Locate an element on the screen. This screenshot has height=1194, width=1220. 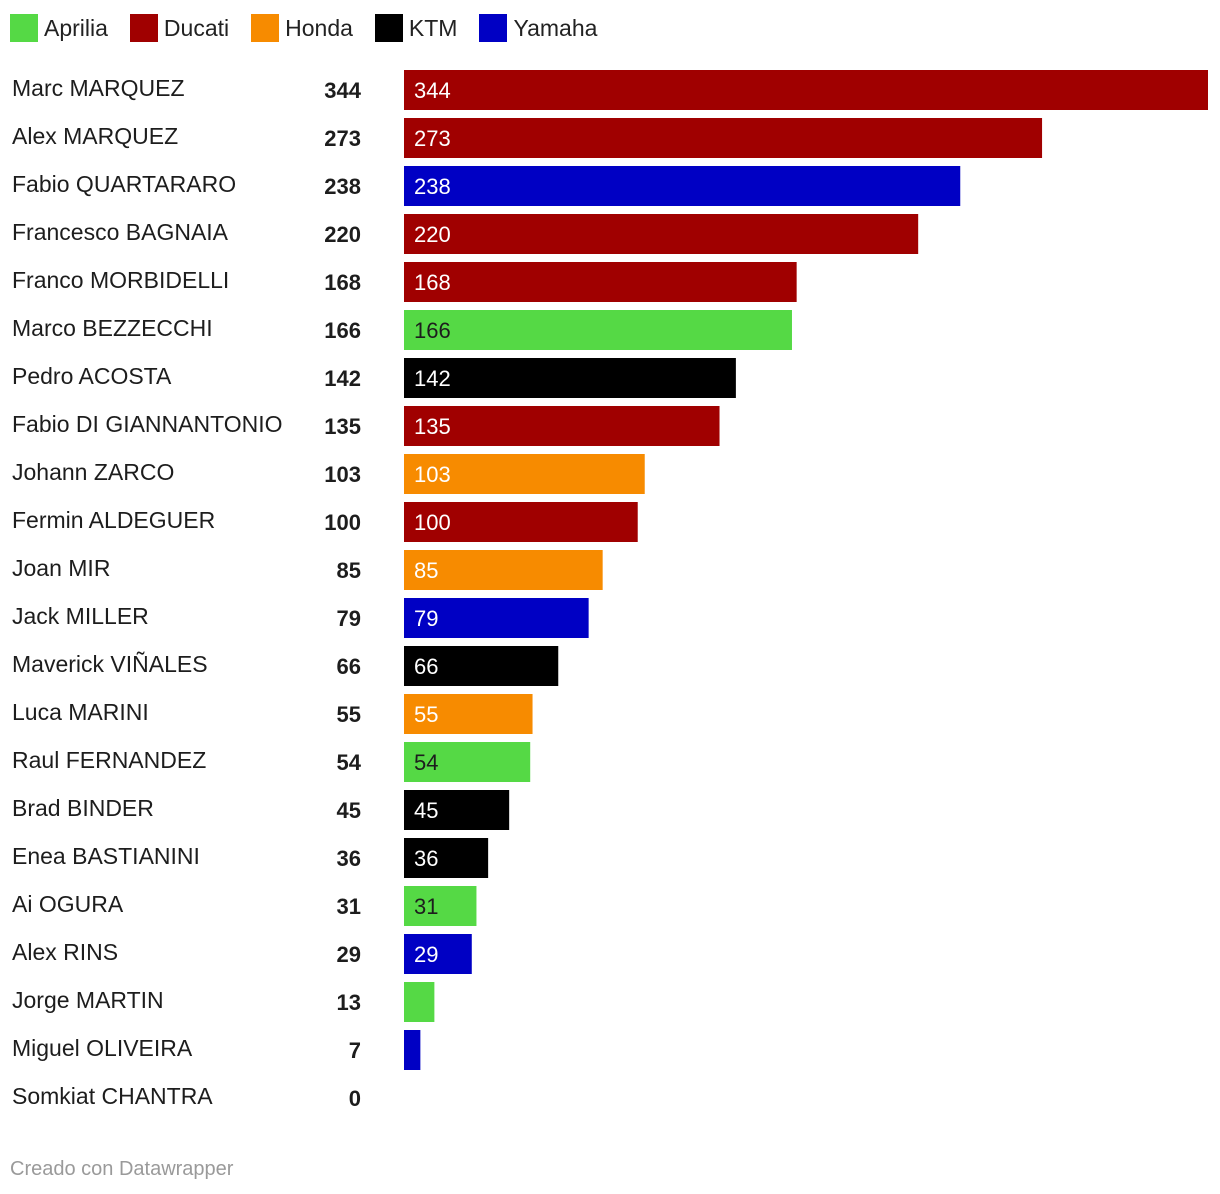
rider-name: Enea BASTIANINI is located at coordinates (106, 856).